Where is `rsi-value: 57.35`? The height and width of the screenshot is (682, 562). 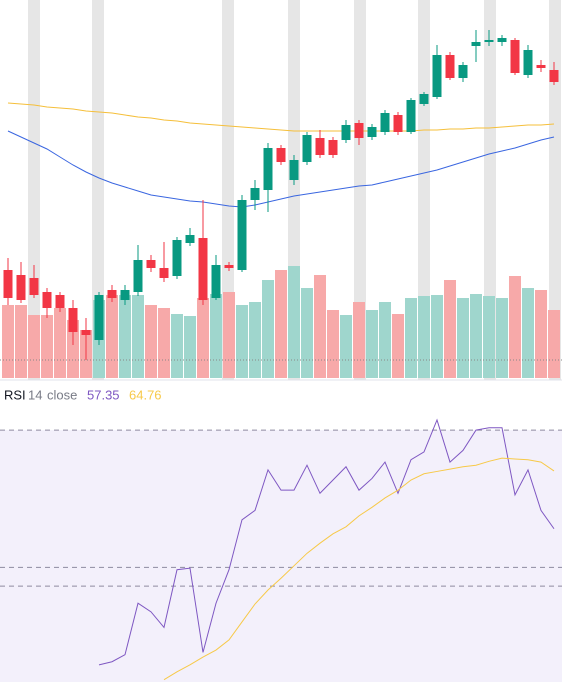 rsi-value: 57.35 is located at coordinates (103, 394).